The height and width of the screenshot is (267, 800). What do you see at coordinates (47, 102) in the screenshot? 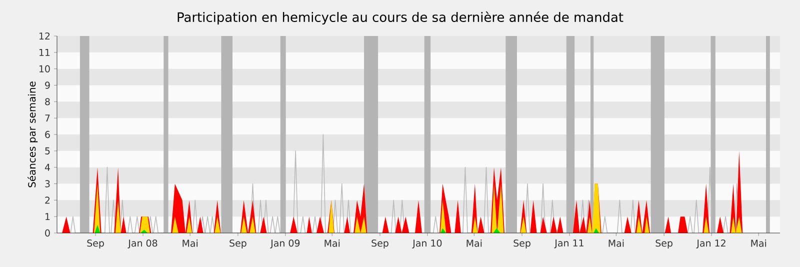
I see `y-tick-label: 8` at bounding box center [47, 102].